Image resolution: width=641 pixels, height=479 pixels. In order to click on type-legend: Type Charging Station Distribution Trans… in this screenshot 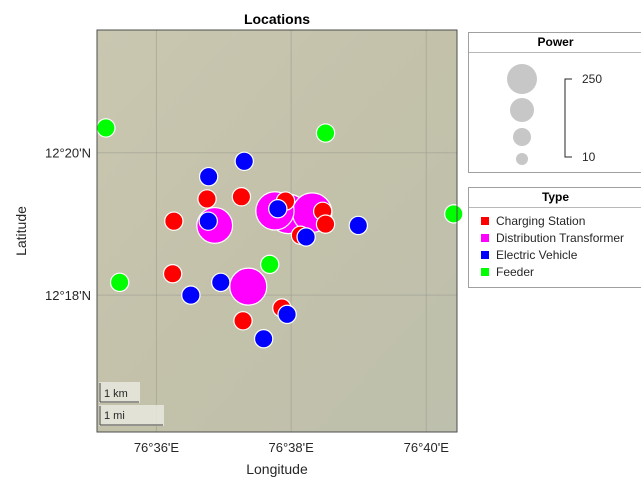, I will do `click(554, 237)`.